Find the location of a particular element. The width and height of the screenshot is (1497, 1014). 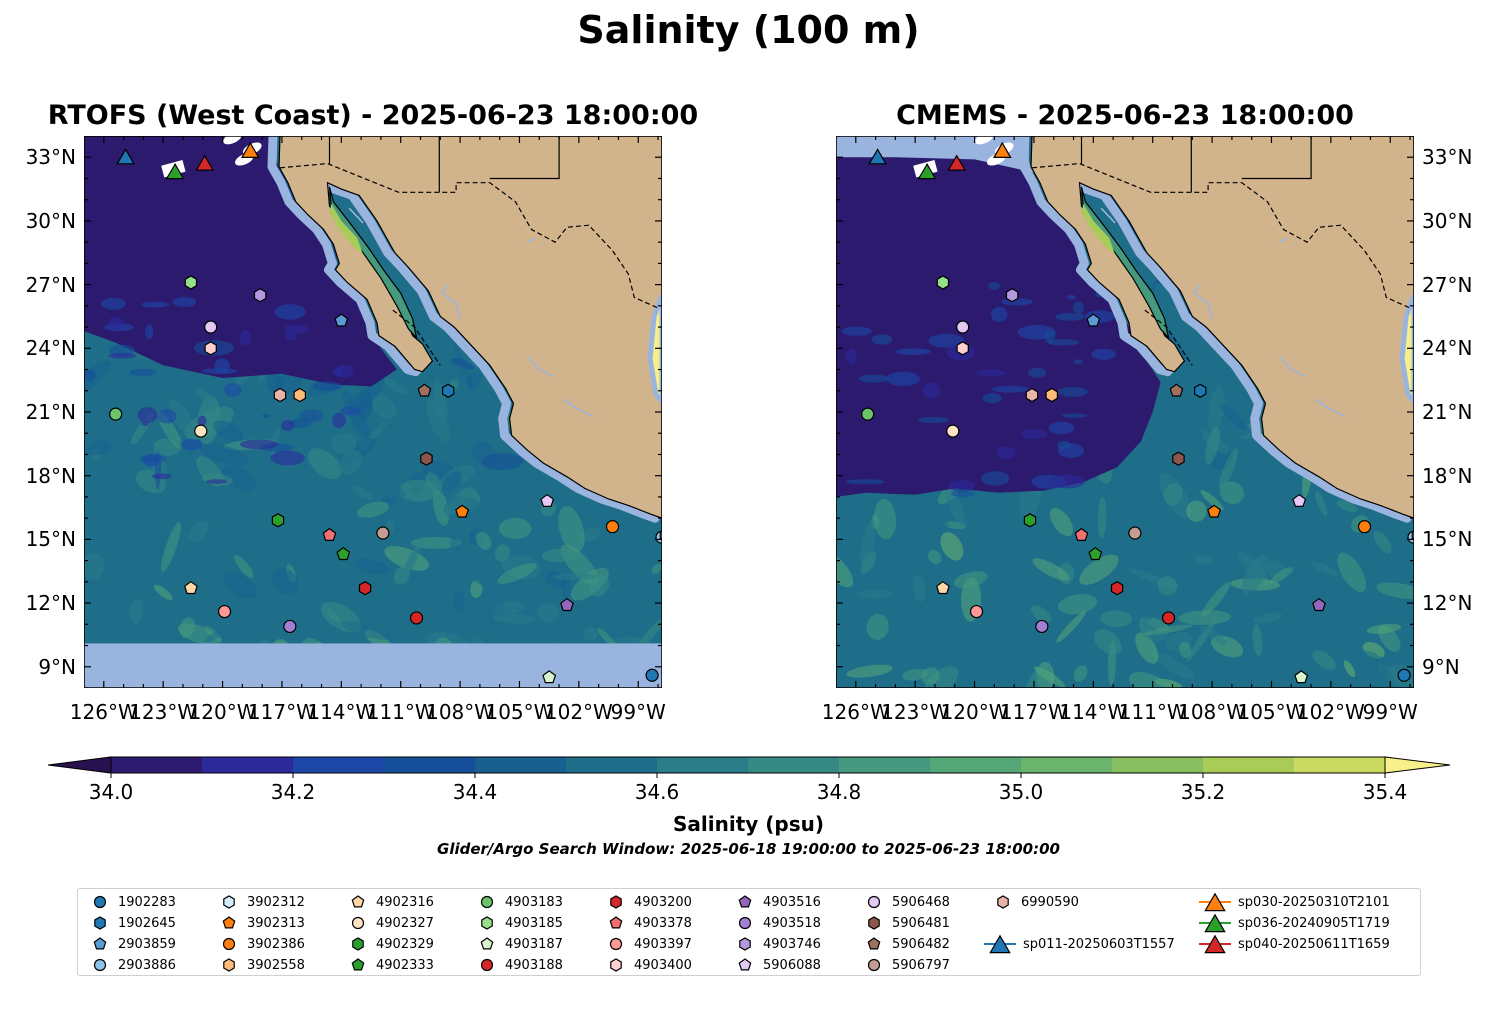

legend-item: 3902313 is located at coordinates (261, 923).